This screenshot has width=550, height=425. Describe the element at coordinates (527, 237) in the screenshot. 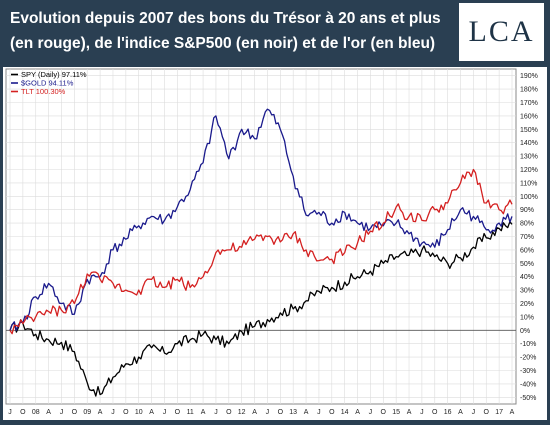

I see `y-tick-label: 70%` at that location.